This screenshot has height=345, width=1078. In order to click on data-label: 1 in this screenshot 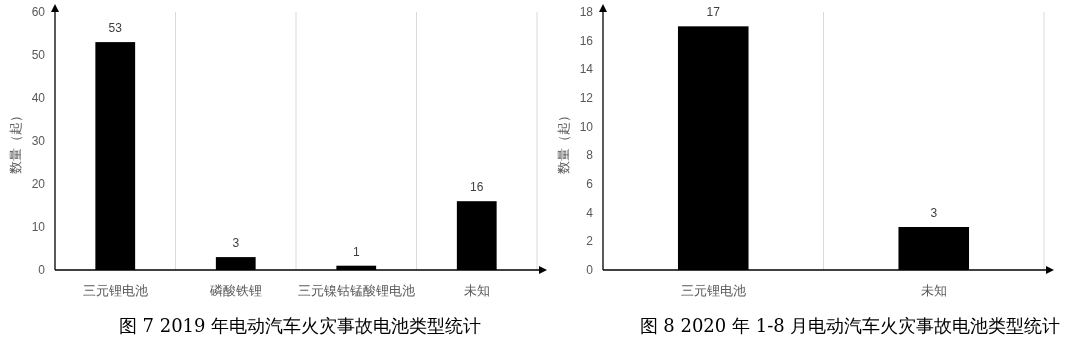, I will do `click(356, 251)`.